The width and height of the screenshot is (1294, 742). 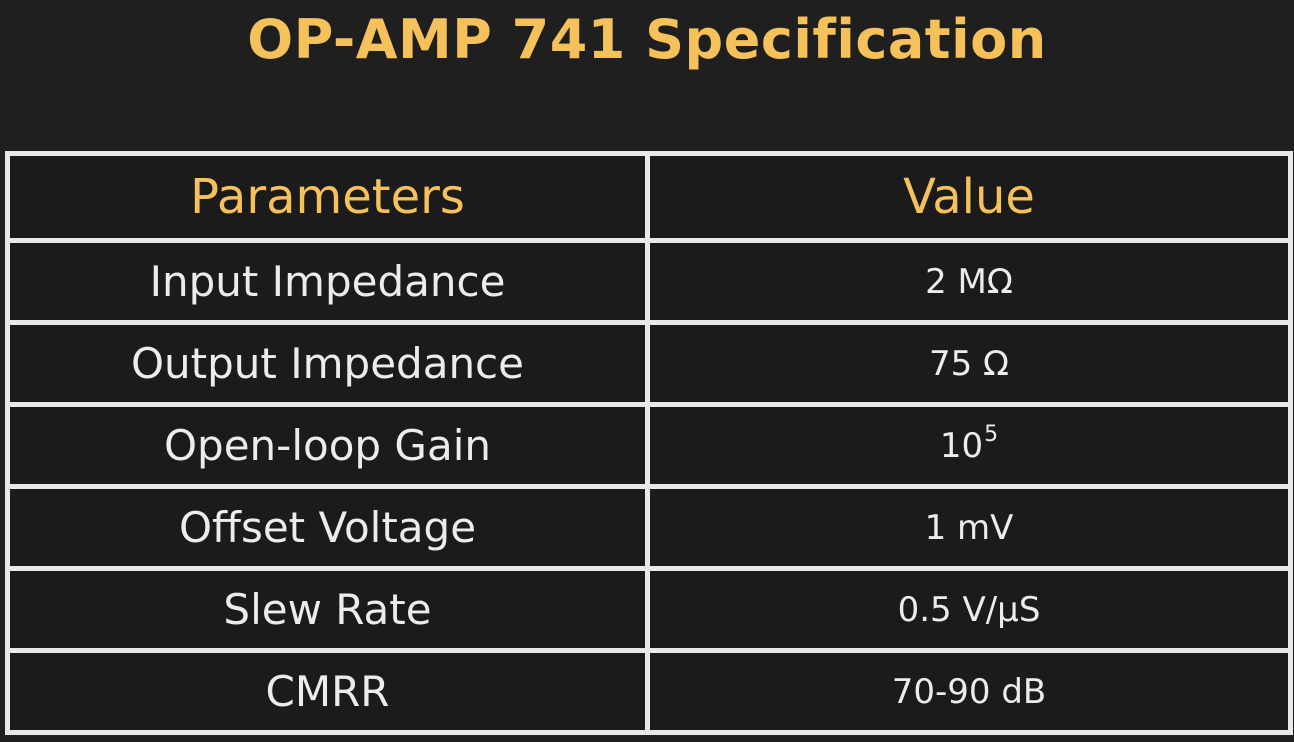 I want to click on table-row-open-loop-gain: Open-loop Gain 105, so click(x=649, y=445).